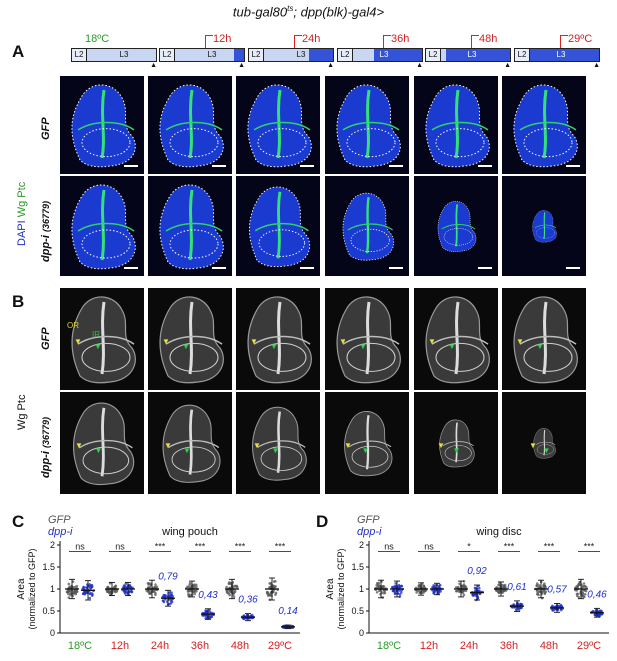 This screenshot has width=617, height=661. I want to click on fold-change-annotation: 0,36, so click(248, 600).